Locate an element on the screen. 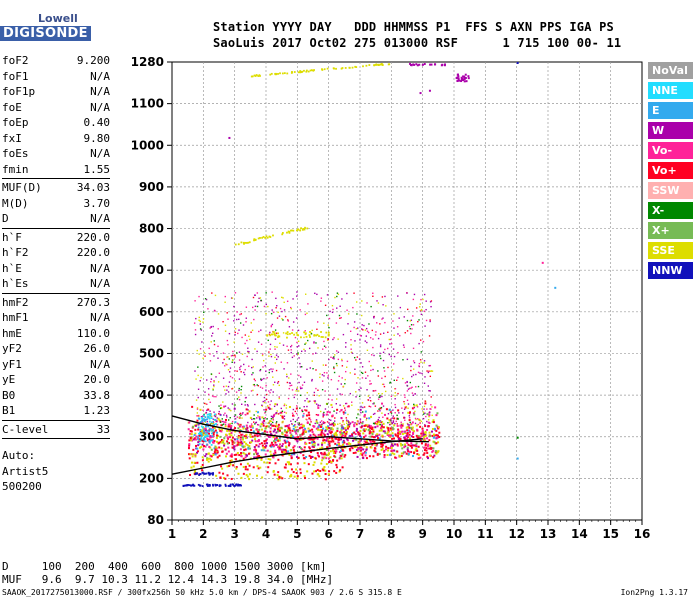 This screenshot has width=700, height=600. param-name: foEp is located at coordinates (15, 122).